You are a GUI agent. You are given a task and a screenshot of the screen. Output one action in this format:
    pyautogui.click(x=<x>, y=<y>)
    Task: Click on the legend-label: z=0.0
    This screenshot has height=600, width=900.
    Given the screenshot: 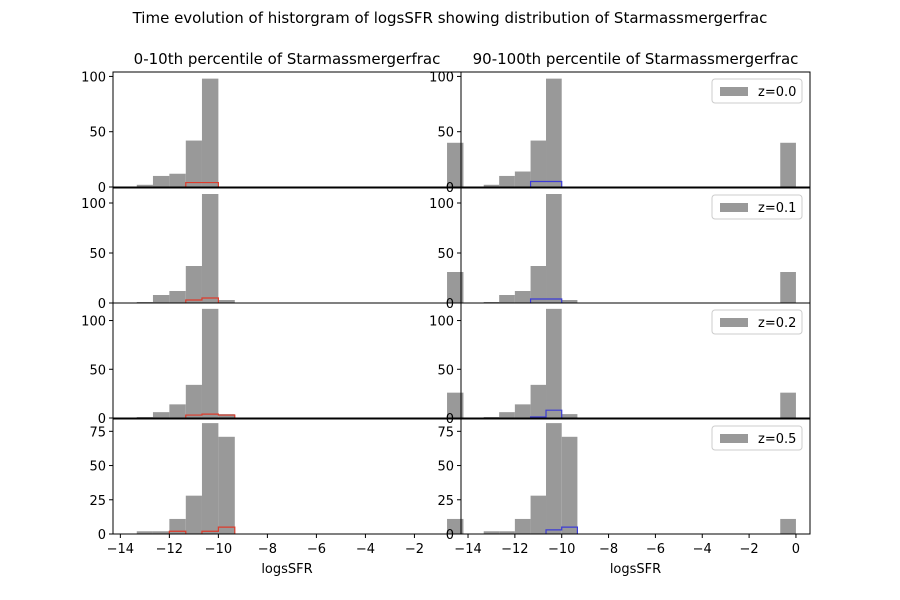 What is the action you would take?
    pyautogui.click(x=777, y=92)
    